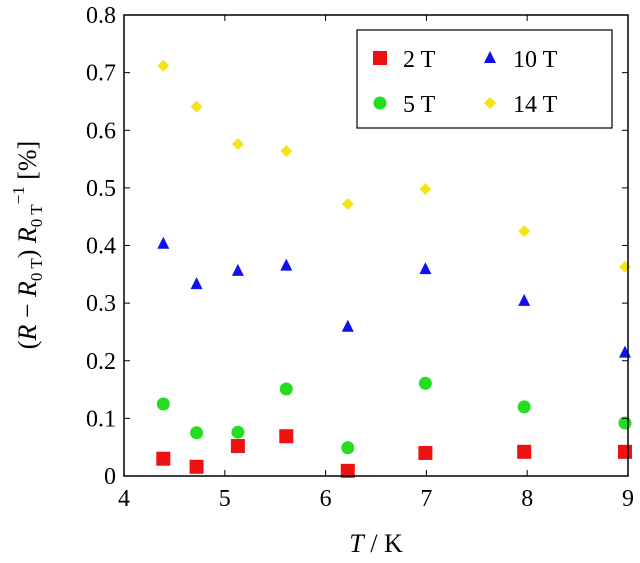 The width and height of the screenshot is (640, 563). What do you see at coordinates (101, 131) in the screenshot?
I see `y-tick-label: 0.6` at bounding box center [101, 131].